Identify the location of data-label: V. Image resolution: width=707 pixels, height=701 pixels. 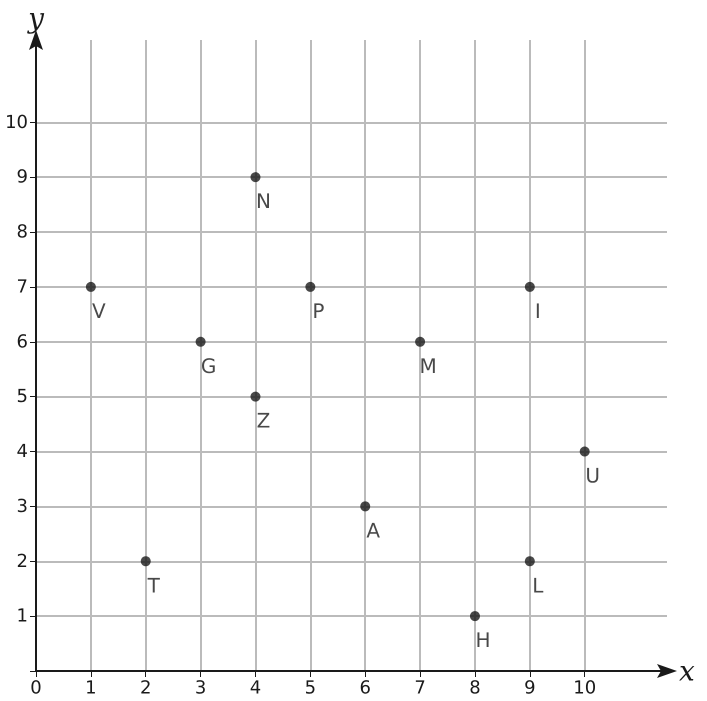
(99, 310).